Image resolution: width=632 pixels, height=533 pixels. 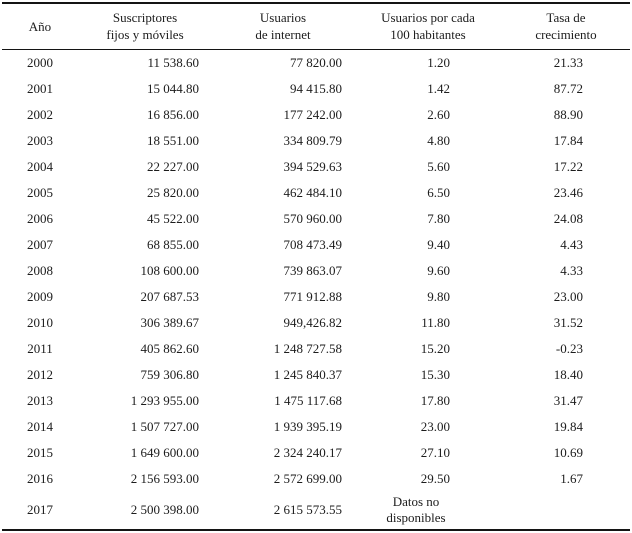 I want to click on table-row: 2000 11 538.60 77 820.00 1.20 21.33, so click(x=316, y=63).